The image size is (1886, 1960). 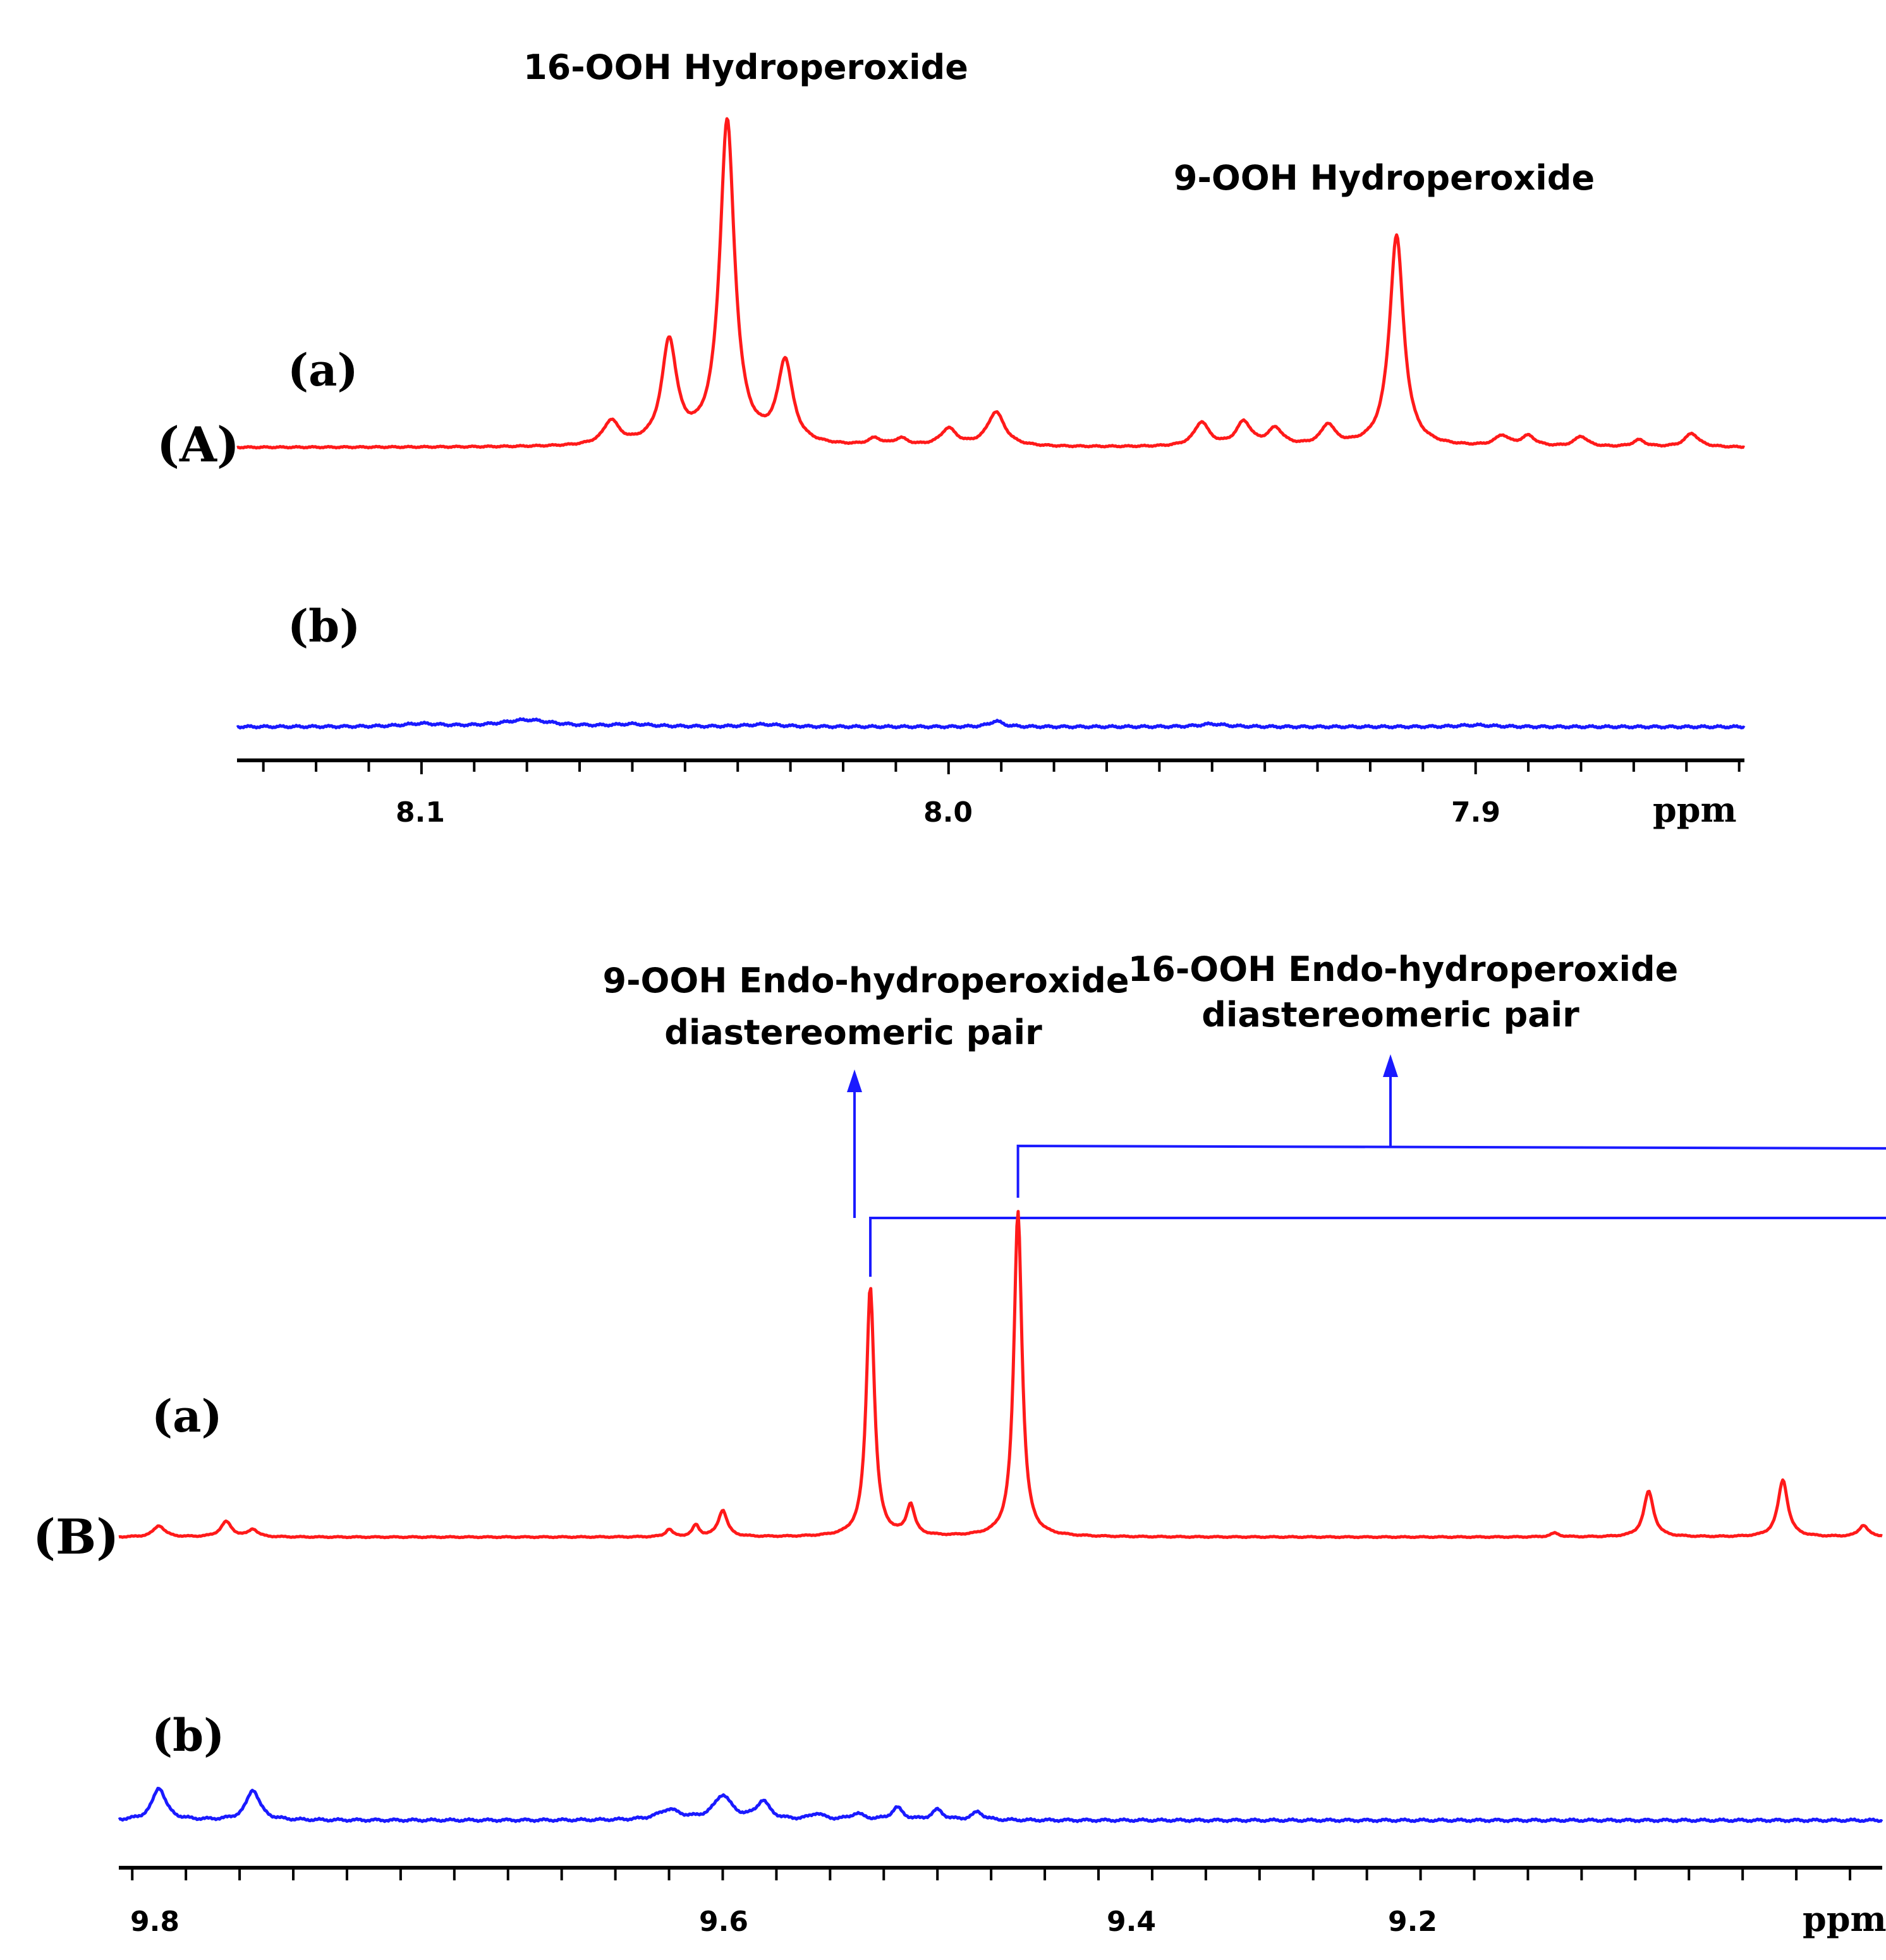 I want to click on annotation-9-ooh: 9-OOH Hydroperoxide, so click(x=1384, y=178).